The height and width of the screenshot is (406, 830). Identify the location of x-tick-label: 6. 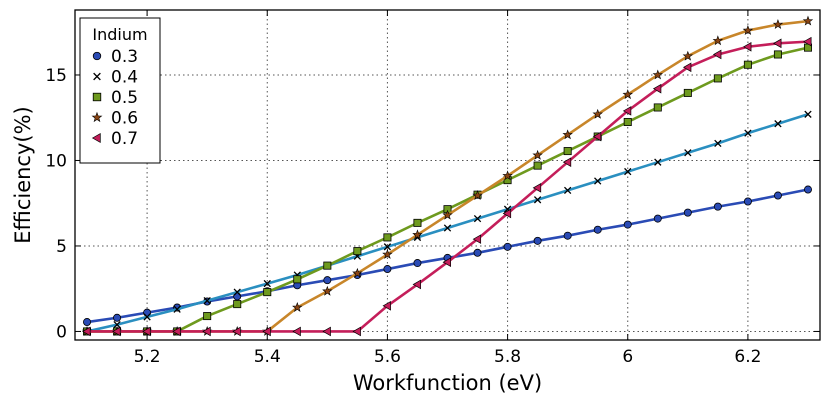
(627, 357).